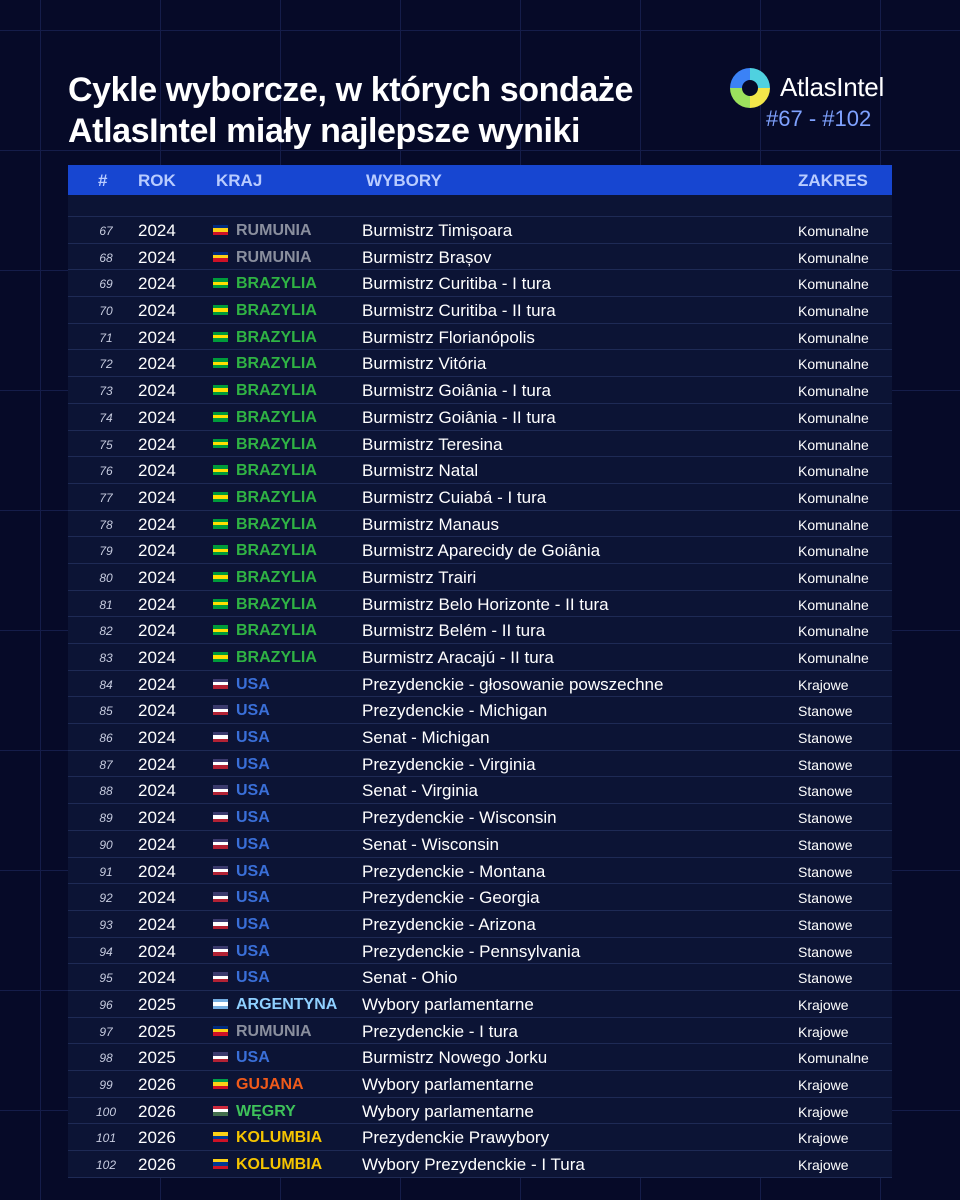  What do you see at coordinates (420, 791) in the screenshot?
I see `election: Senat - Virginia` at bounding box center [420, 791].